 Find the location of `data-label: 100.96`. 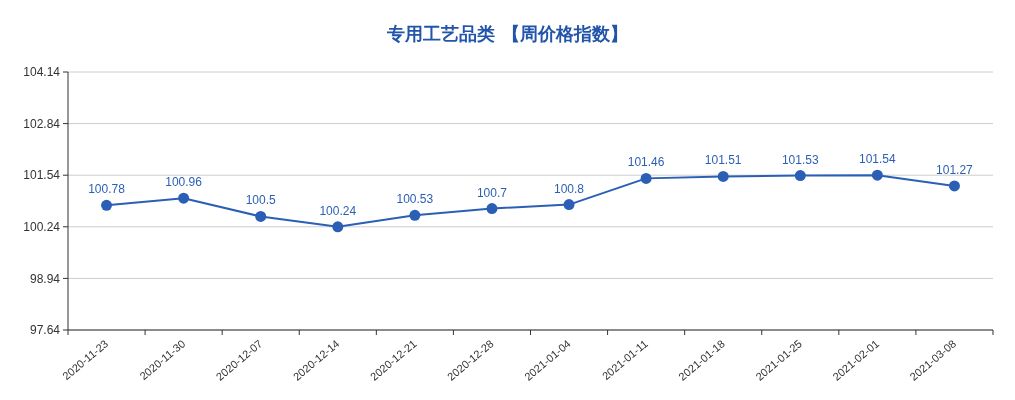

data-label: 100.96 is located at coordinates (184, 182).